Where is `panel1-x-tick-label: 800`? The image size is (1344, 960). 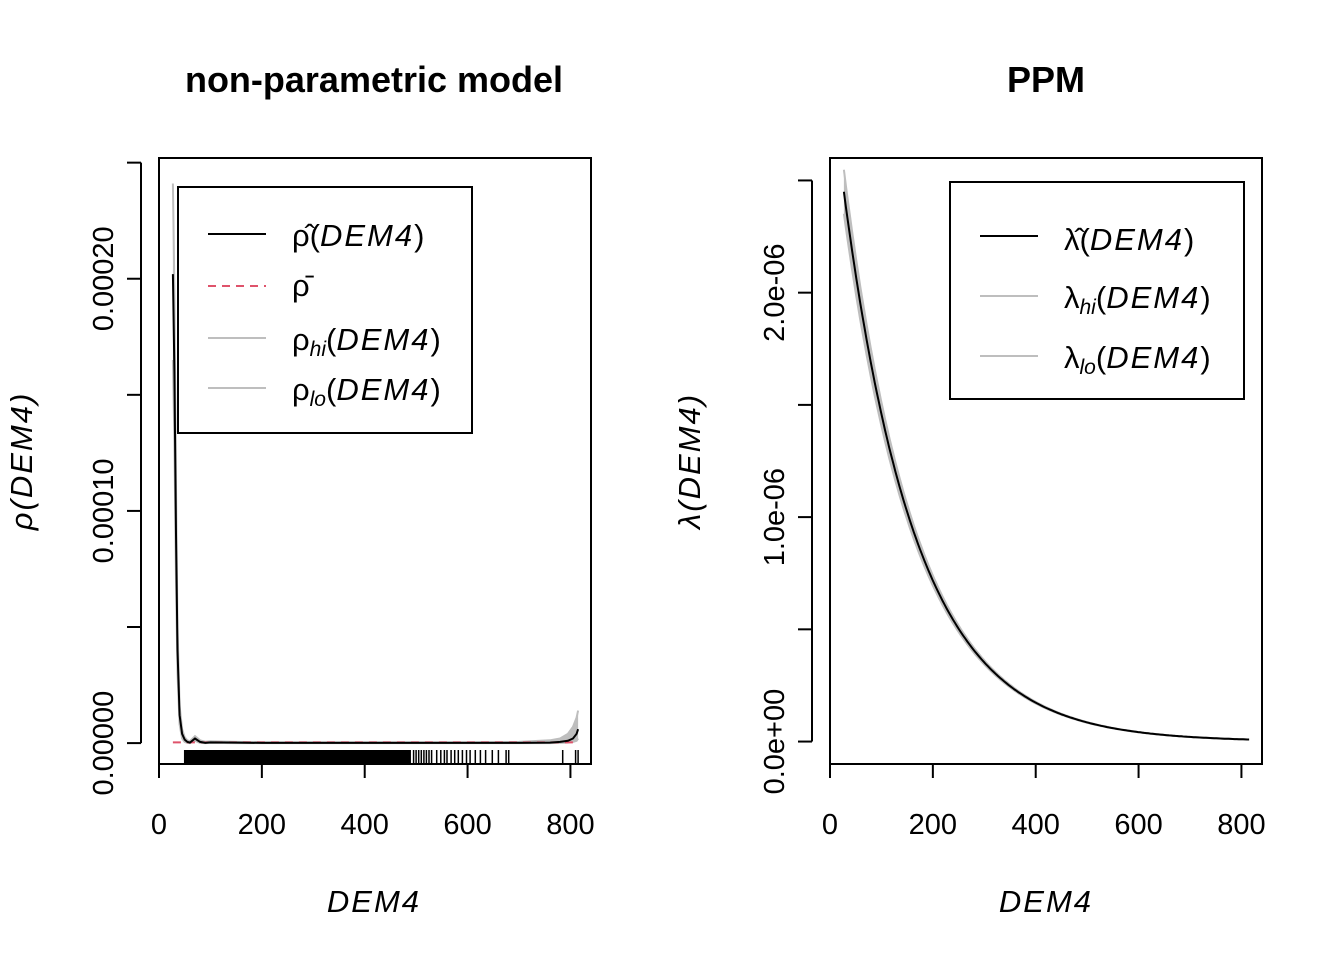 panel1-x-tick-label: 800 is located at coordinates (570, 825).